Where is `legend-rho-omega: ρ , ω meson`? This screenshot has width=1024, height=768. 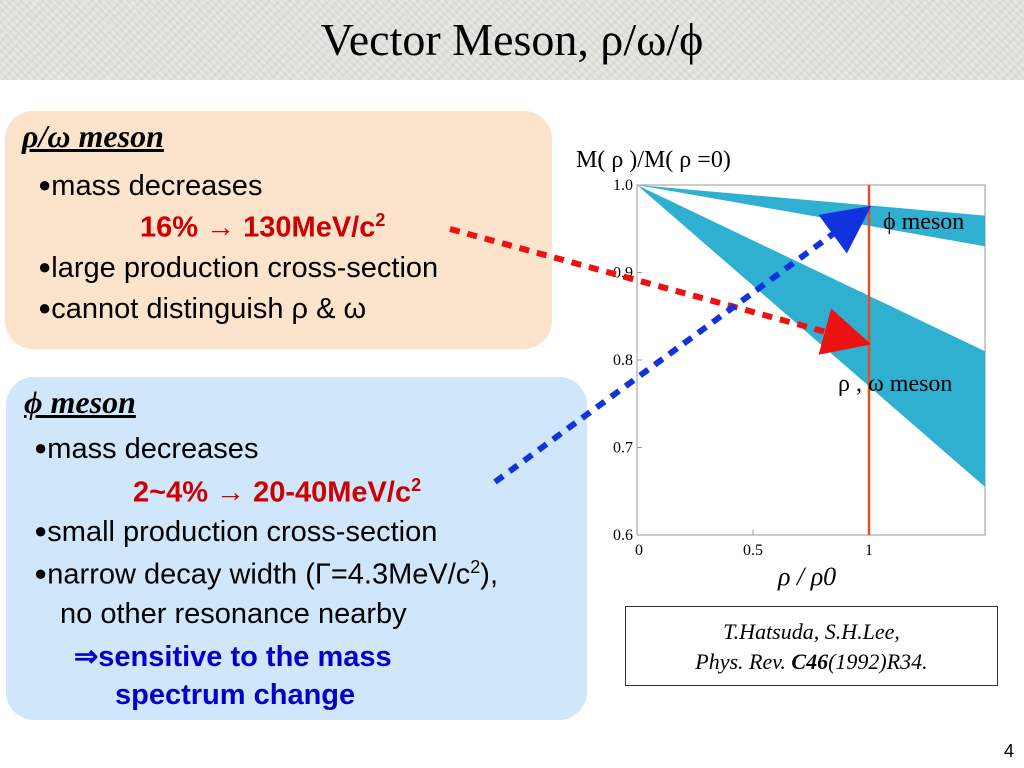
legend-rho-omega: ρ , ω meson is located at coordinates (895, 384).